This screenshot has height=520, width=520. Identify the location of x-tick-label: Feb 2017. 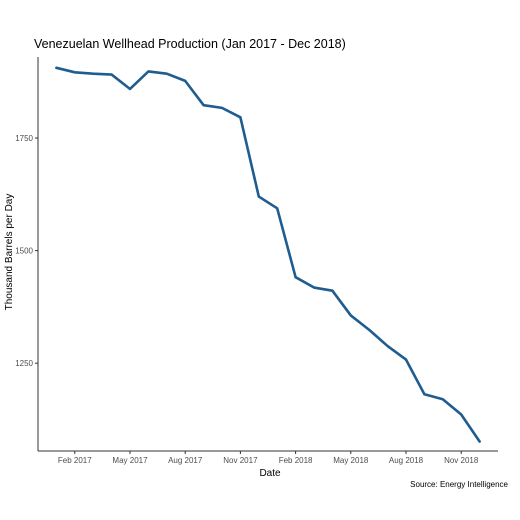
(75, 460).